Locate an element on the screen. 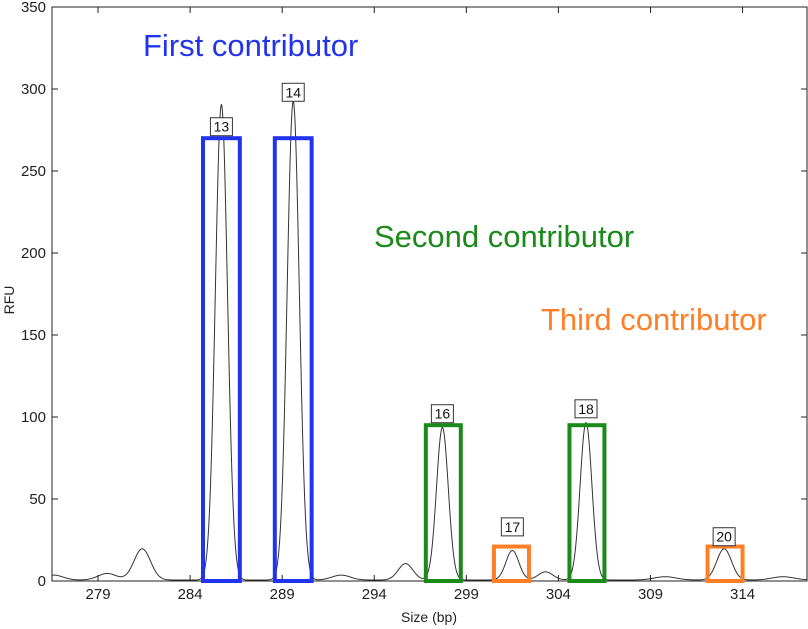  y-tick-label: 0 is located at coordinates (42, 581).